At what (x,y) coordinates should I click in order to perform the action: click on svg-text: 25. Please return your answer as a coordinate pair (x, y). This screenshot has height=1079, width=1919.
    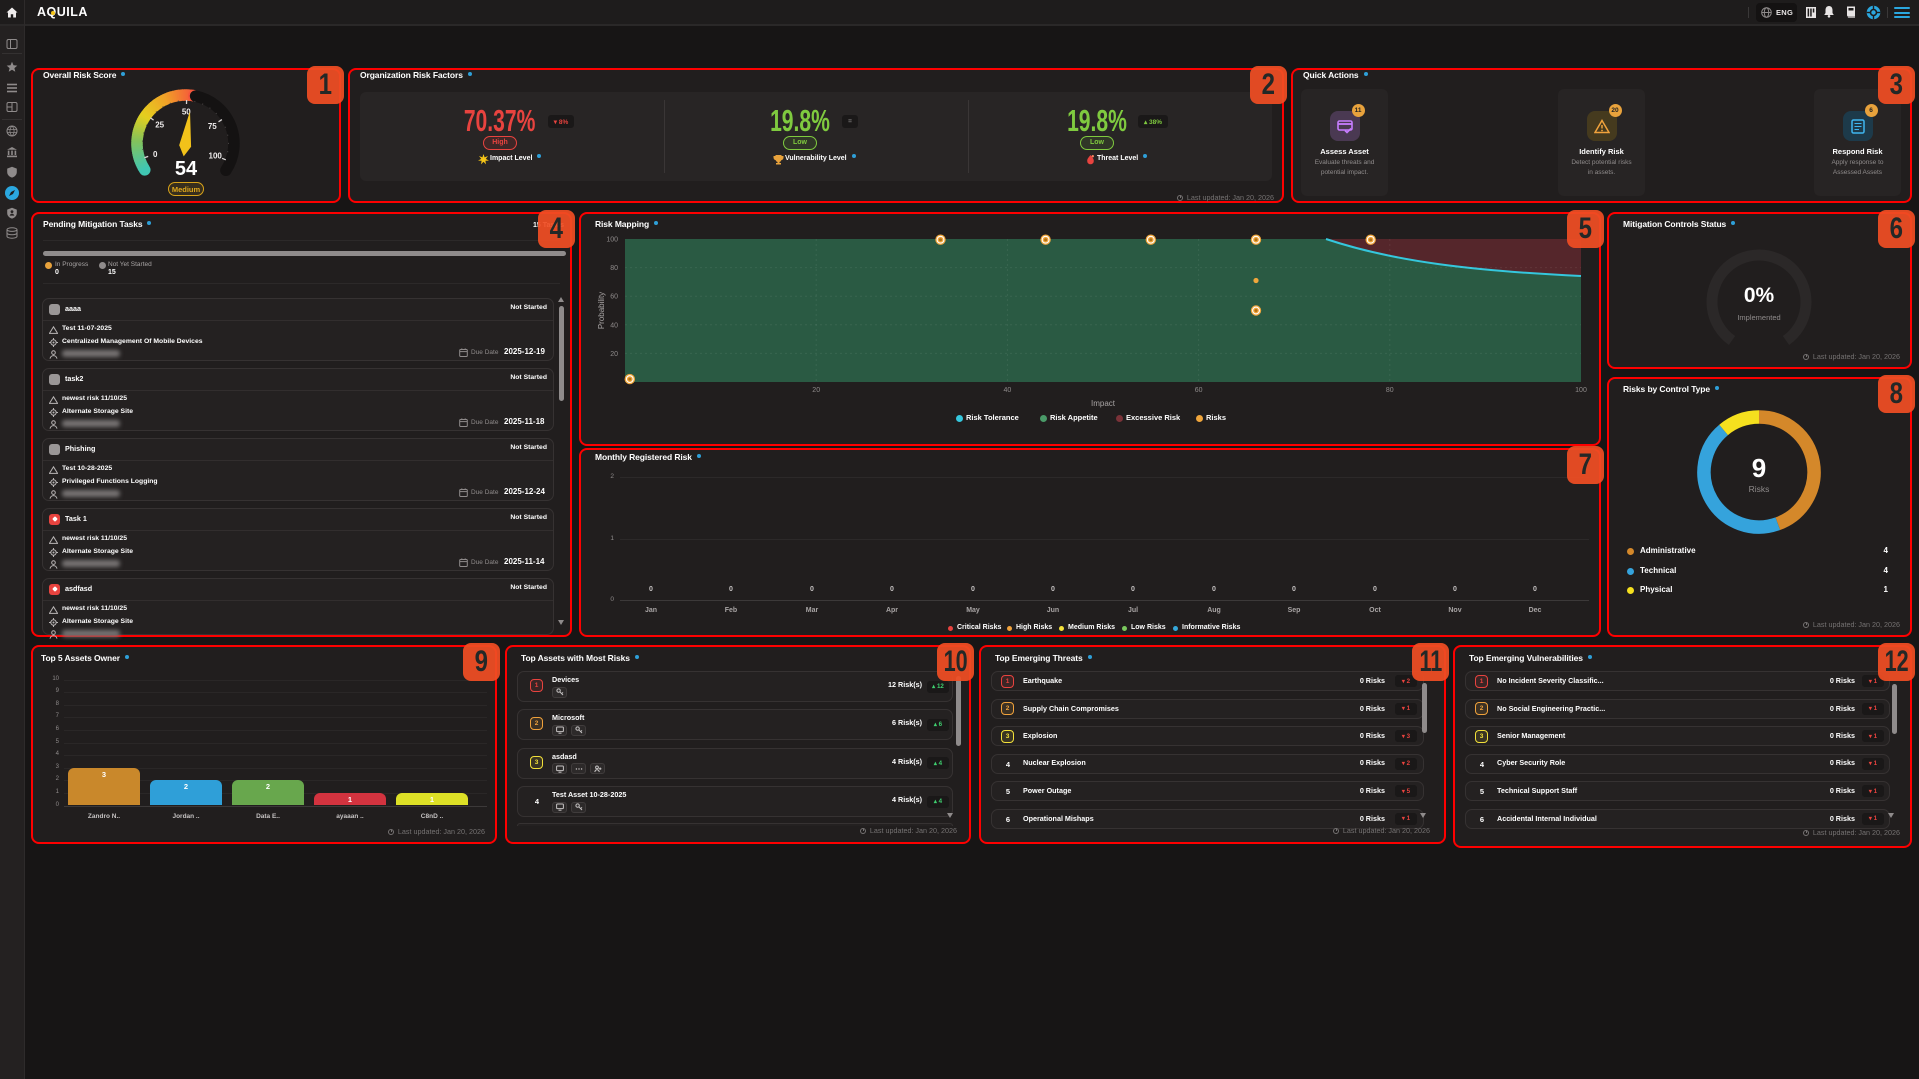
    Looking at the image, I should click on (159, 125).